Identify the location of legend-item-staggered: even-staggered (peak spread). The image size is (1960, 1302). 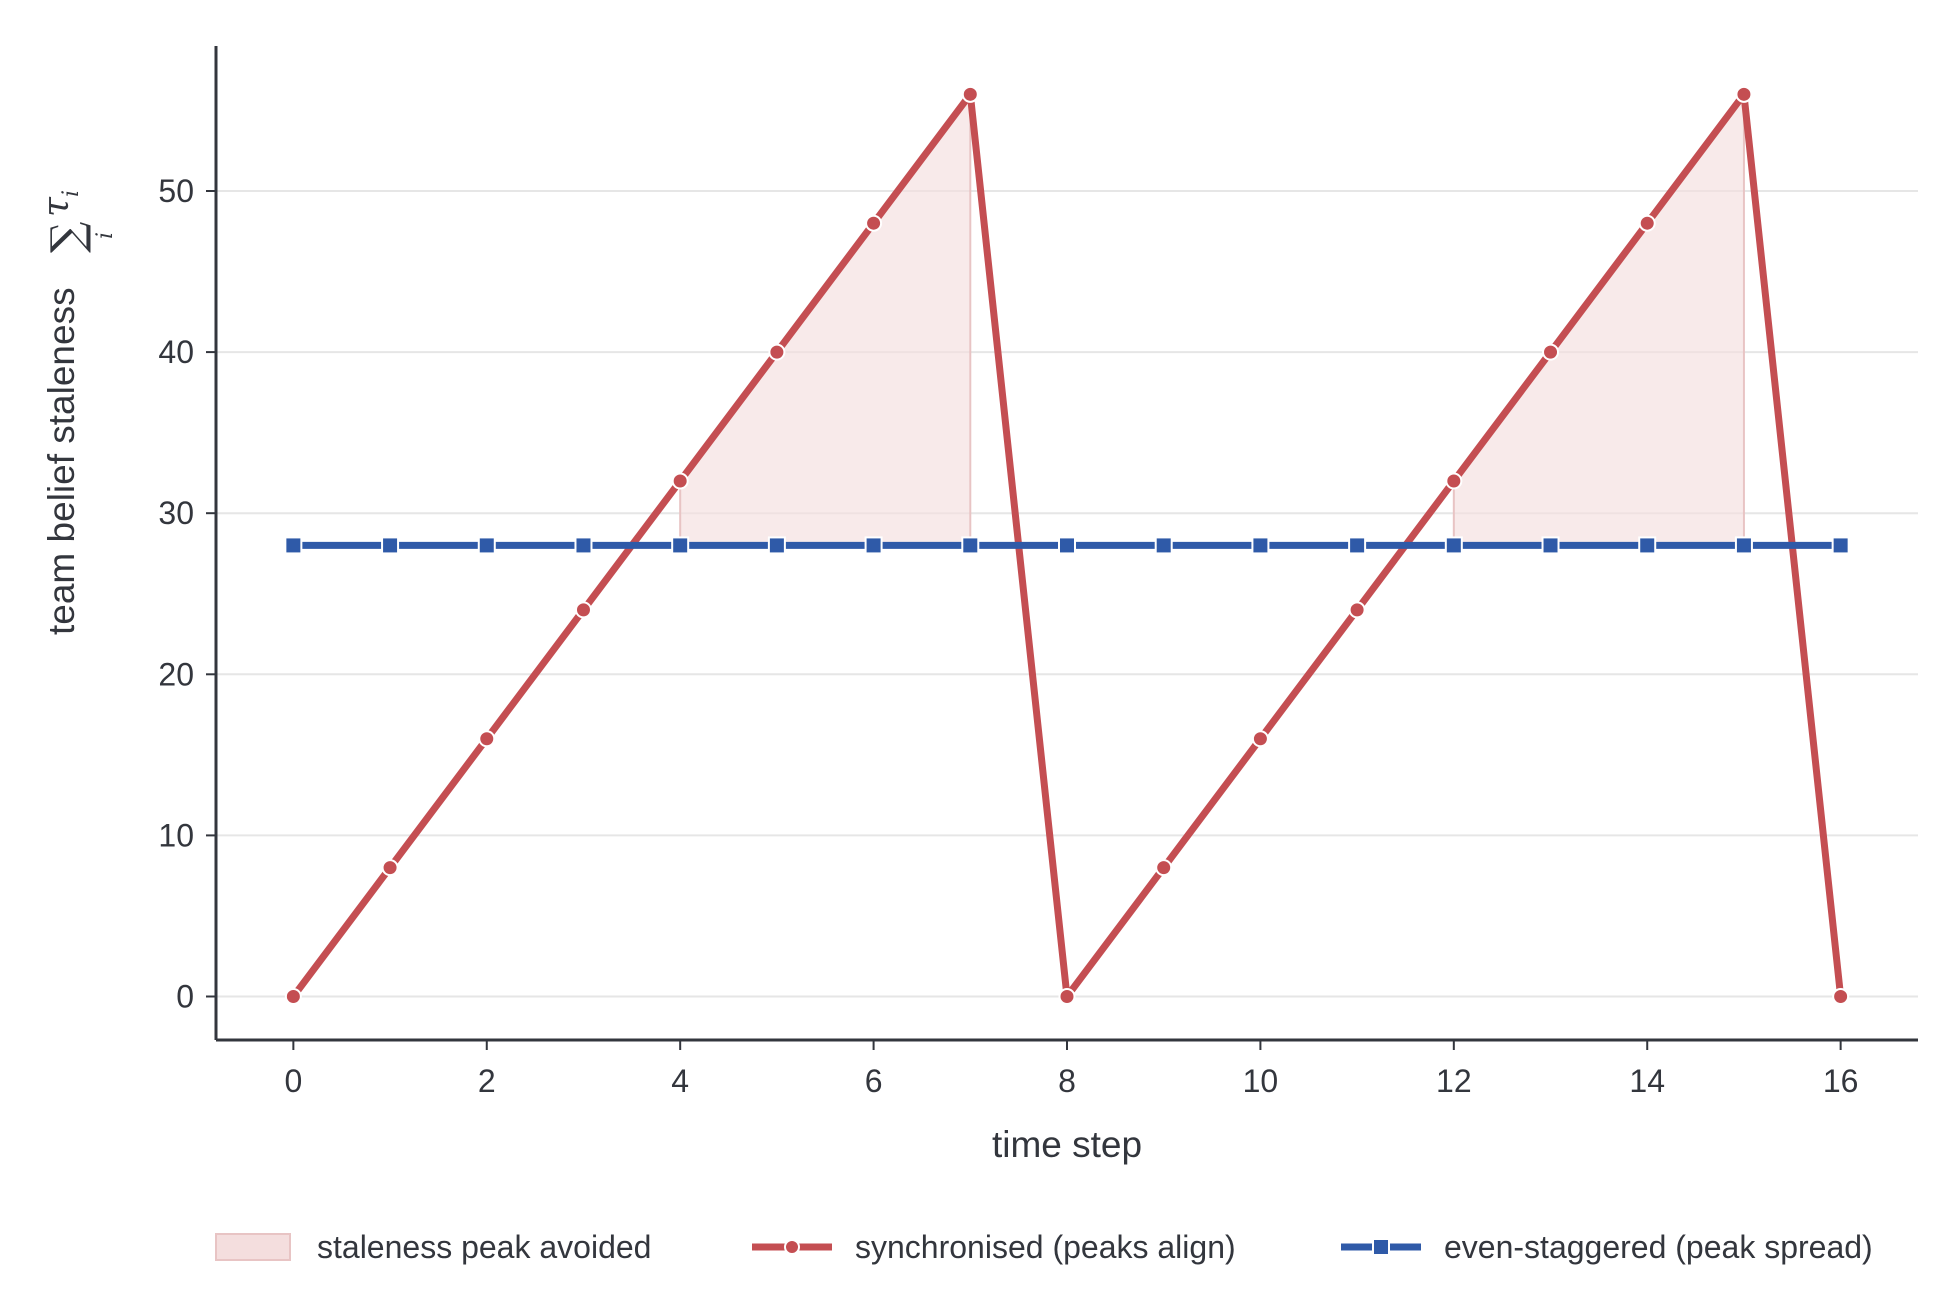
(1607, 1247).